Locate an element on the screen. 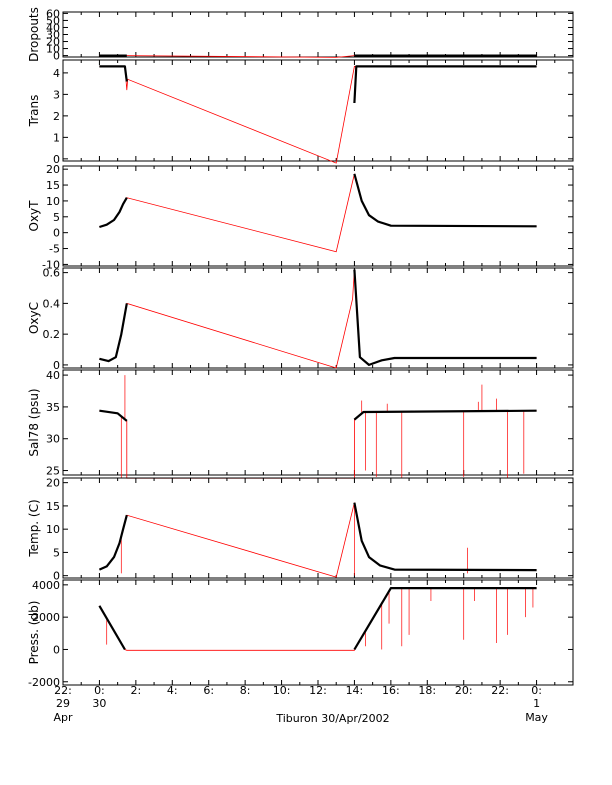  panel-4: 25 30 35 40 Sal78 (psu) is located at coordinates (300, 424).